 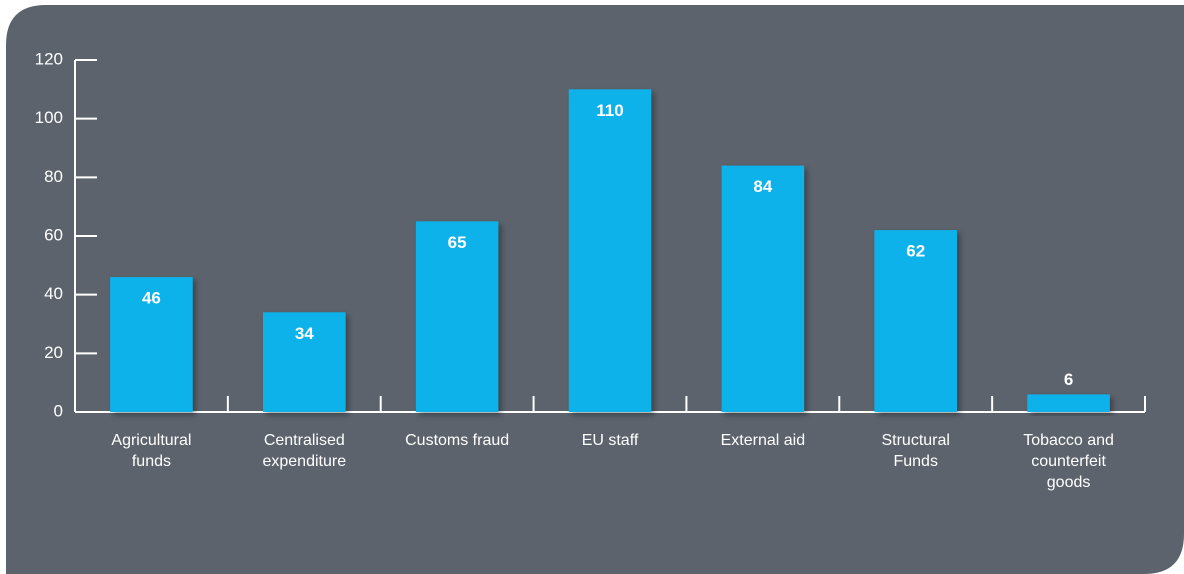 I want to click on y-tick-label: 80, so click(x=53, y=176).